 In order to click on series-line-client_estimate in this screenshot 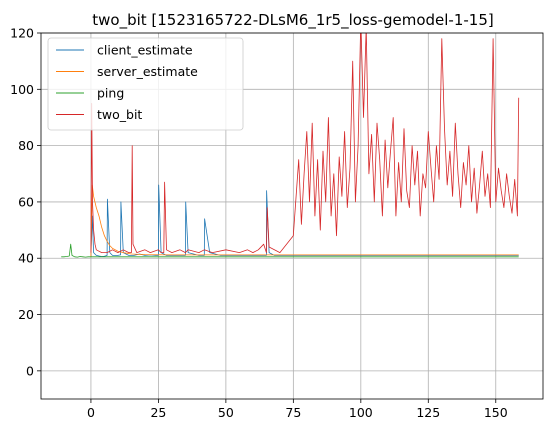, I will do `click(304, 220)`.